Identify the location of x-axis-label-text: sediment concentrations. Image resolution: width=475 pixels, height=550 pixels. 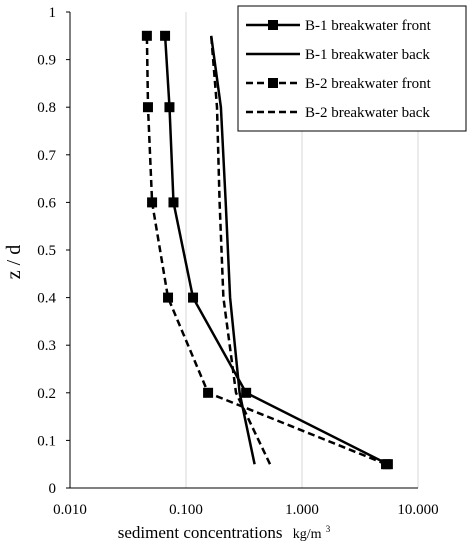
(200, 532).